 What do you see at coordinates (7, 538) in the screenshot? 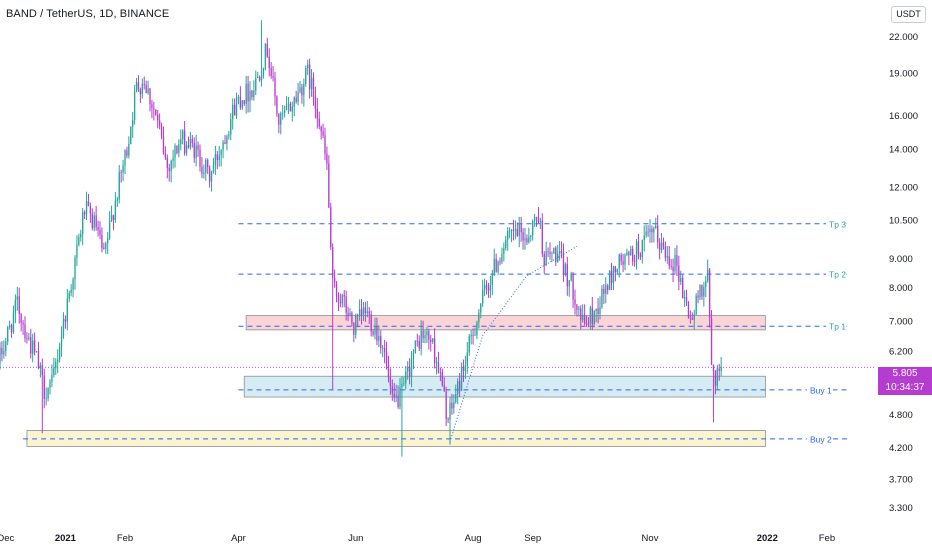
I see `time-tick-label: Dec` at bounding box center [7, 538].